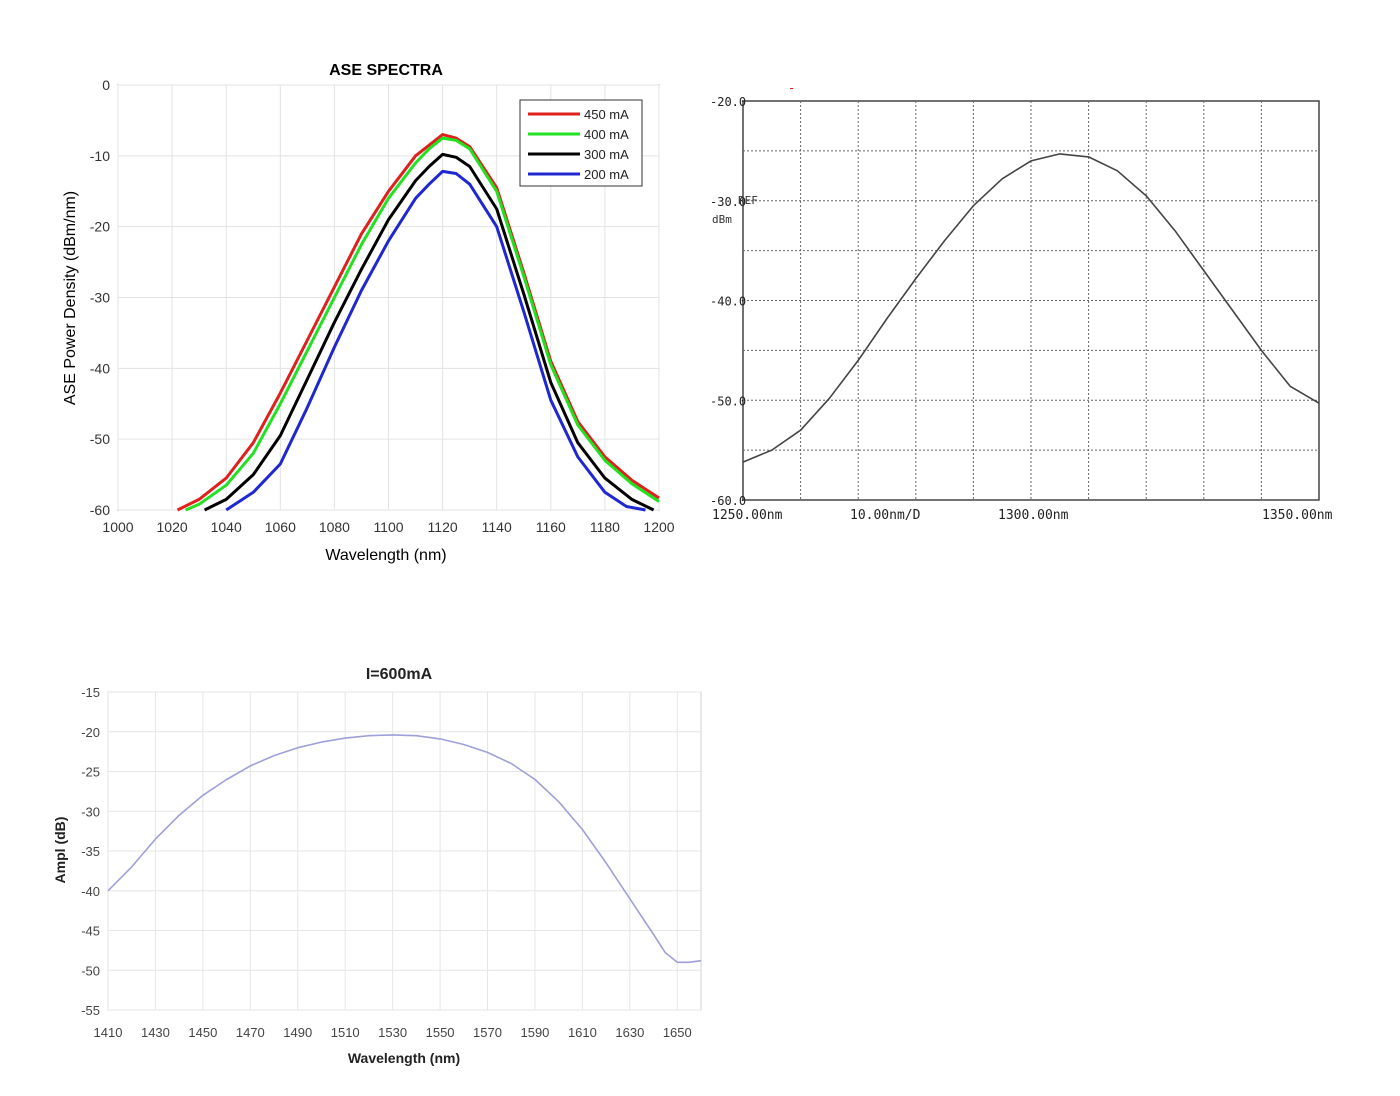 This screenshot has height=1096, width=1400. What do you see at coordinates (100, 156) in the screenshot?
I see `y-tick-label: -10` at bounding box center [100, 156].